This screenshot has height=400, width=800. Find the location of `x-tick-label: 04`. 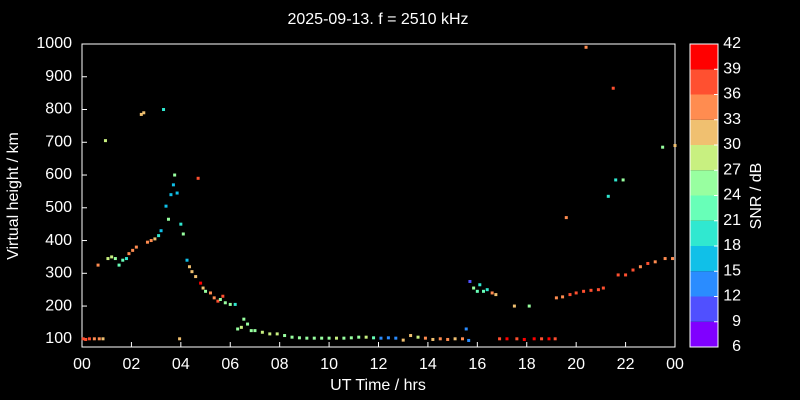

x-tick-label: 04 is located at coordinates (181, 364).